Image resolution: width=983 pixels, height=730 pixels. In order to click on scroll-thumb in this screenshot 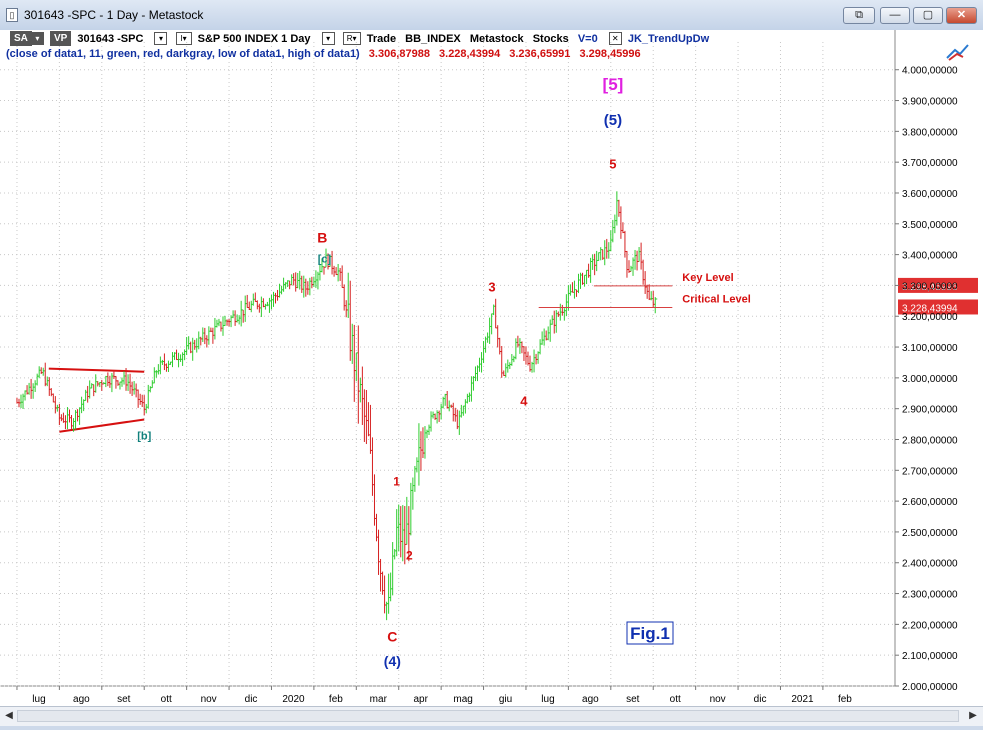, I will do `click(488, 716)`.